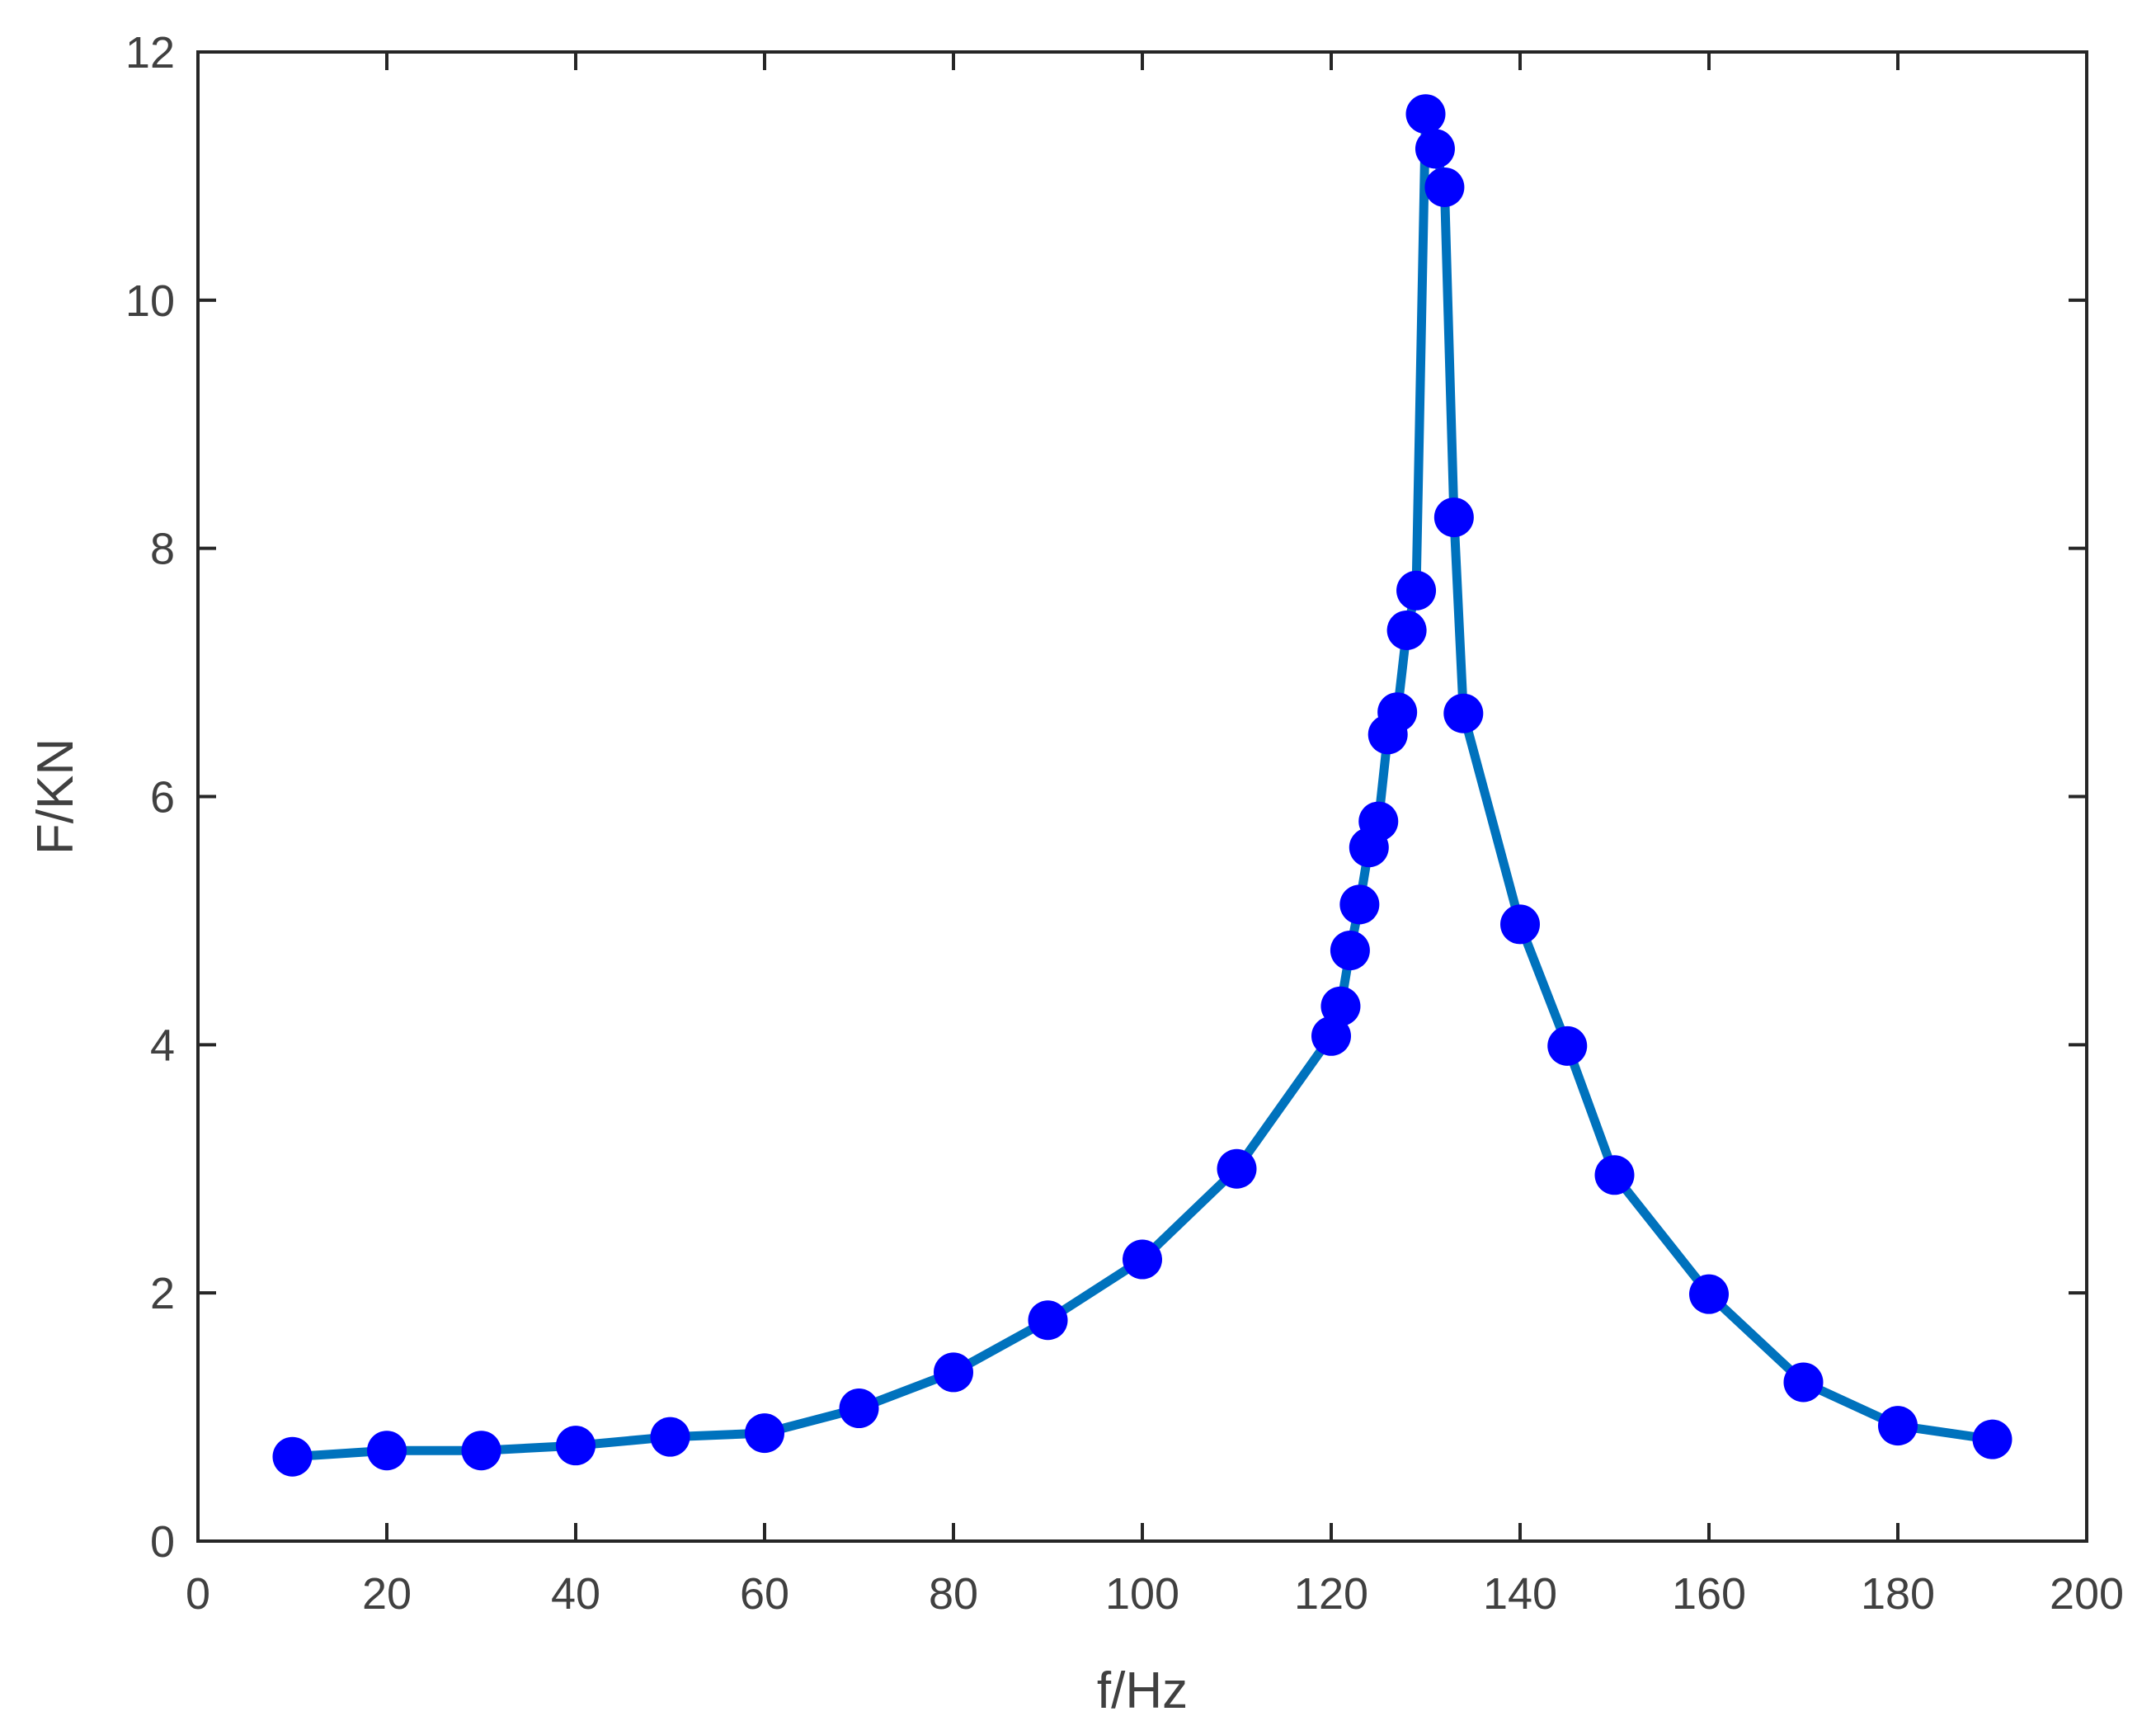  What do you see at coordinates (1142, 1690) in the screenshot?
I see `x-axis-label: f/Hz` at bounding box center [1142, 1690].